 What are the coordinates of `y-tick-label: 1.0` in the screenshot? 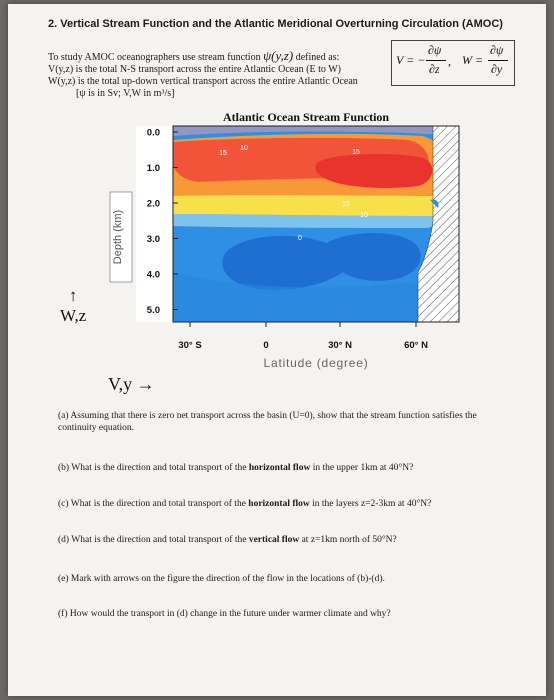 It's located at (153, 168).